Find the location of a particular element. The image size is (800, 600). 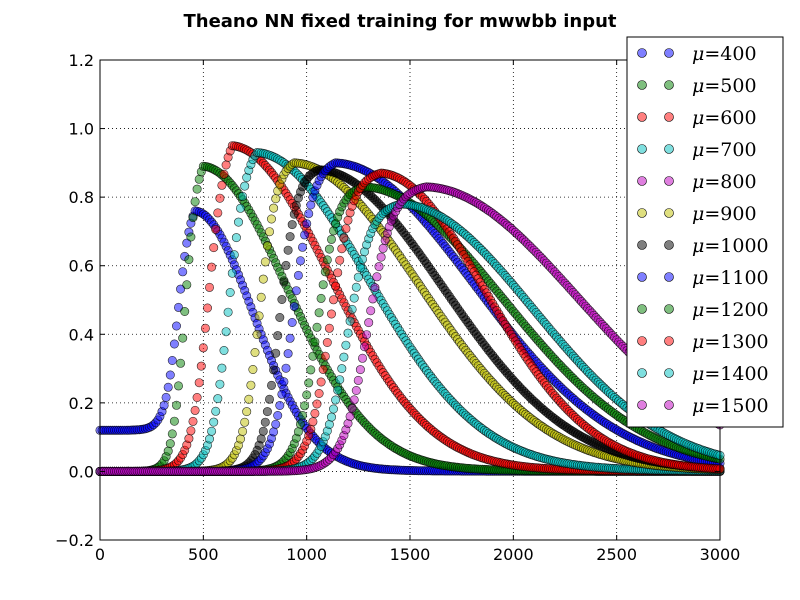

legend-label: μ=700 is located at coordinates (724, 150).